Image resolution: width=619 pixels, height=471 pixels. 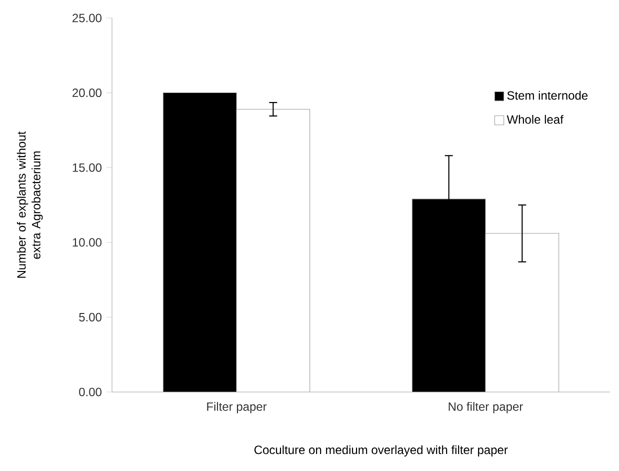 I want to click on y-tick-label: 0.00, so click(x=90, y=392).